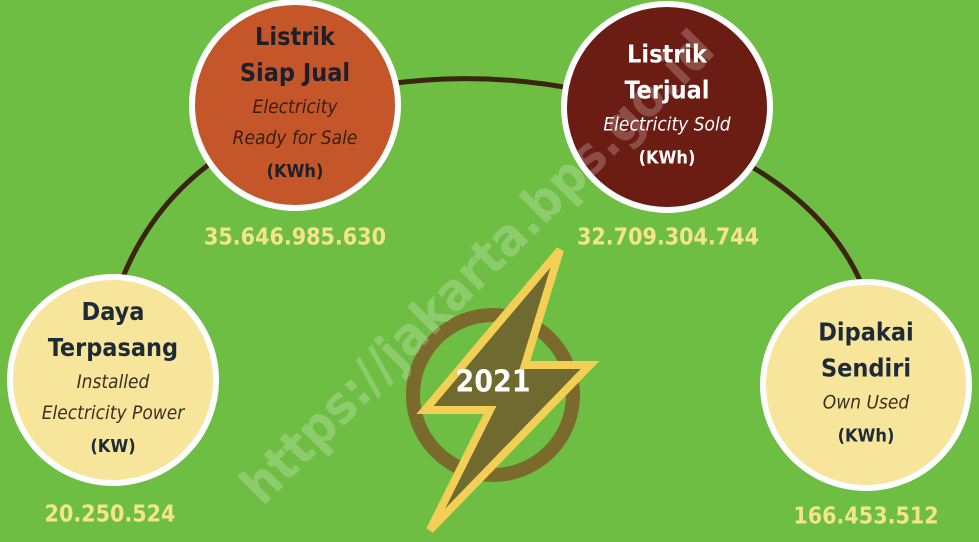  I want to click on node-title: Dipakai, so click(865, 332).